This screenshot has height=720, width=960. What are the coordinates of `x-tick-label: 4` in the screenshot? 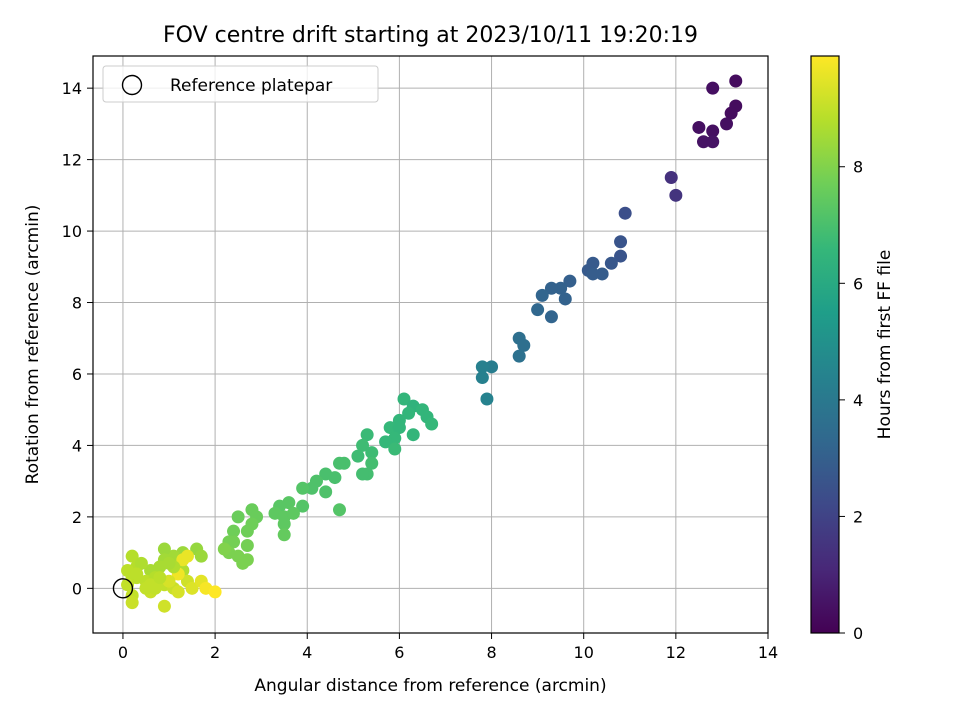 It's located at (307, 652).